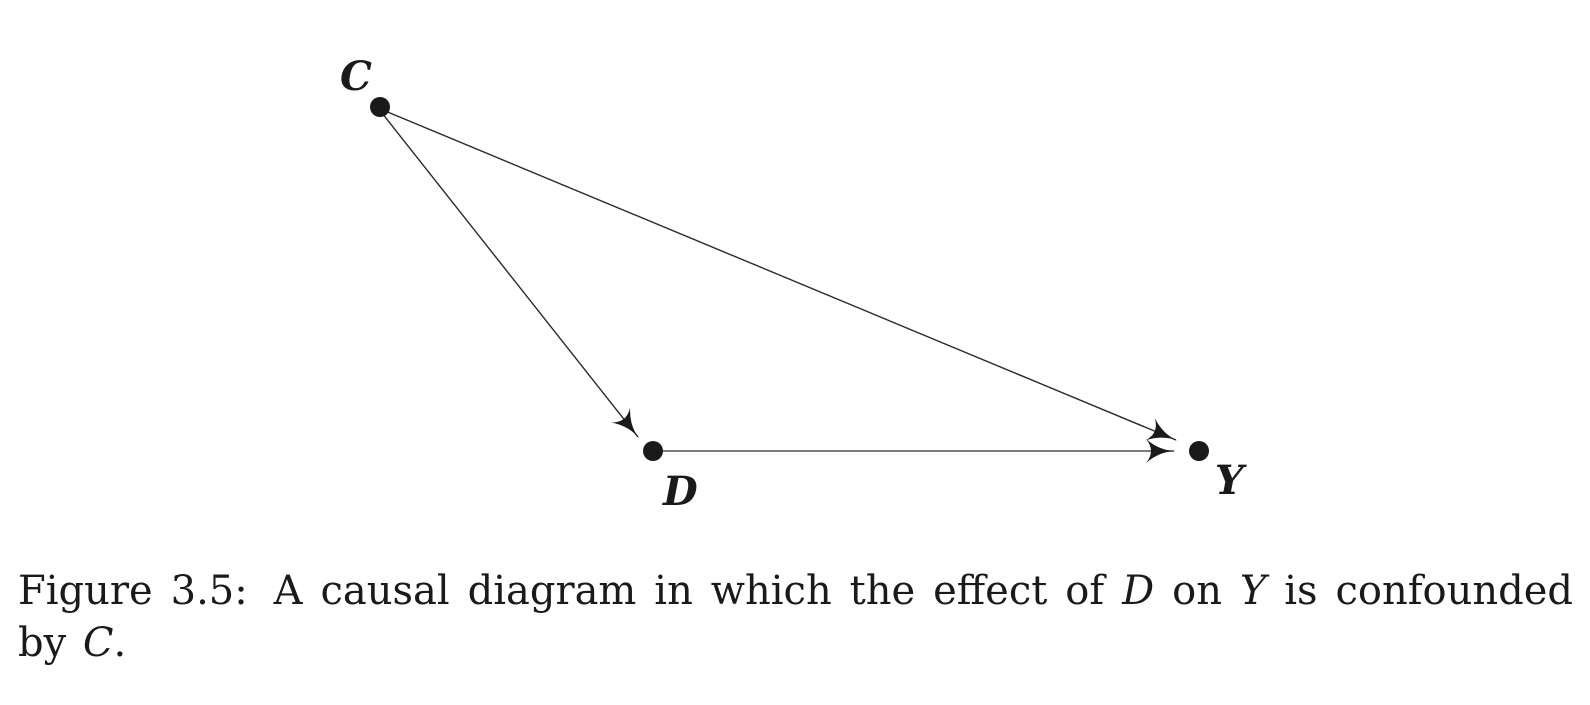 The image size is (1590, 705). What do you see at coordinates (133, 591) in the screenshot?
I see `figure-number: Figure 3.5:` at bounding box center [133, 591].